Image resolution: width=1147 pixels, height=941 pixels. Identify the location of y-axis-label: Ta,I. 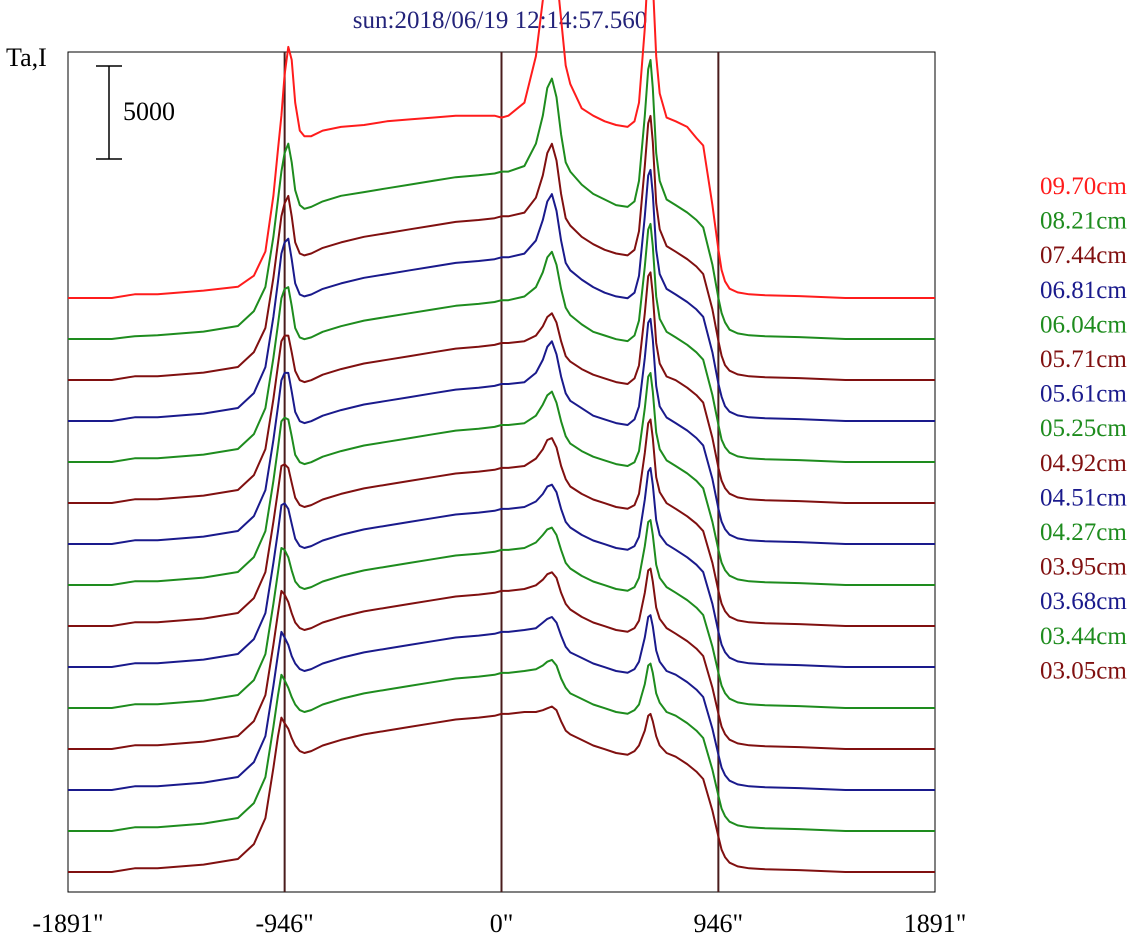
(26, 57).